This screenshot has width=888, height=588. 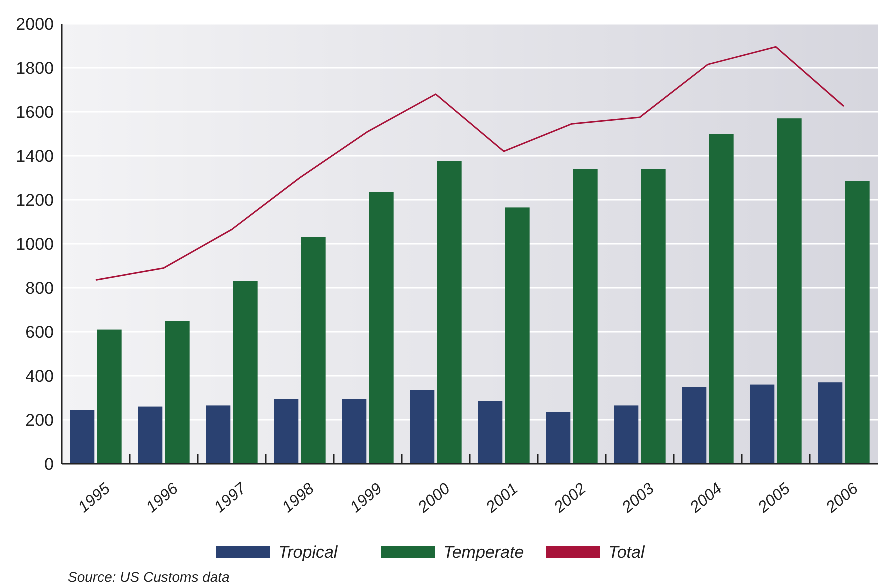 I want to click on y-tick-label: 1800, so click(x=35, y=68).